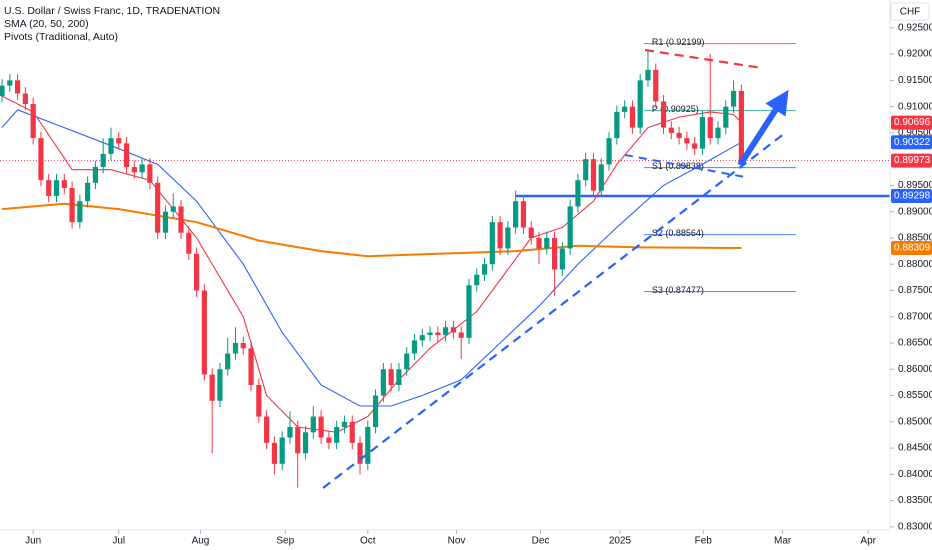 This screenshot has height=550, width=932. What do you see at coordinates (368, 541) in the screenshot?
I see `x-tick-label: Oct` at bounding box center [368, 541].